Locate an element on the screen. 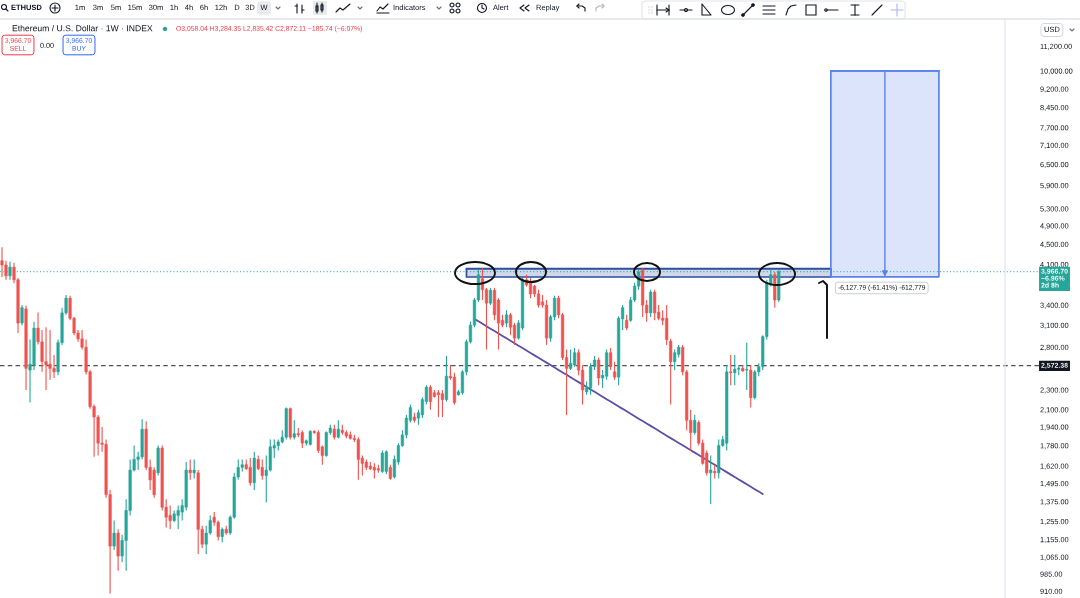 The width and height of the screenshot is (1080, 598). text: Ethereum / U.S. Dollar · 1W · INDEX is located at coordinates (82, 28).